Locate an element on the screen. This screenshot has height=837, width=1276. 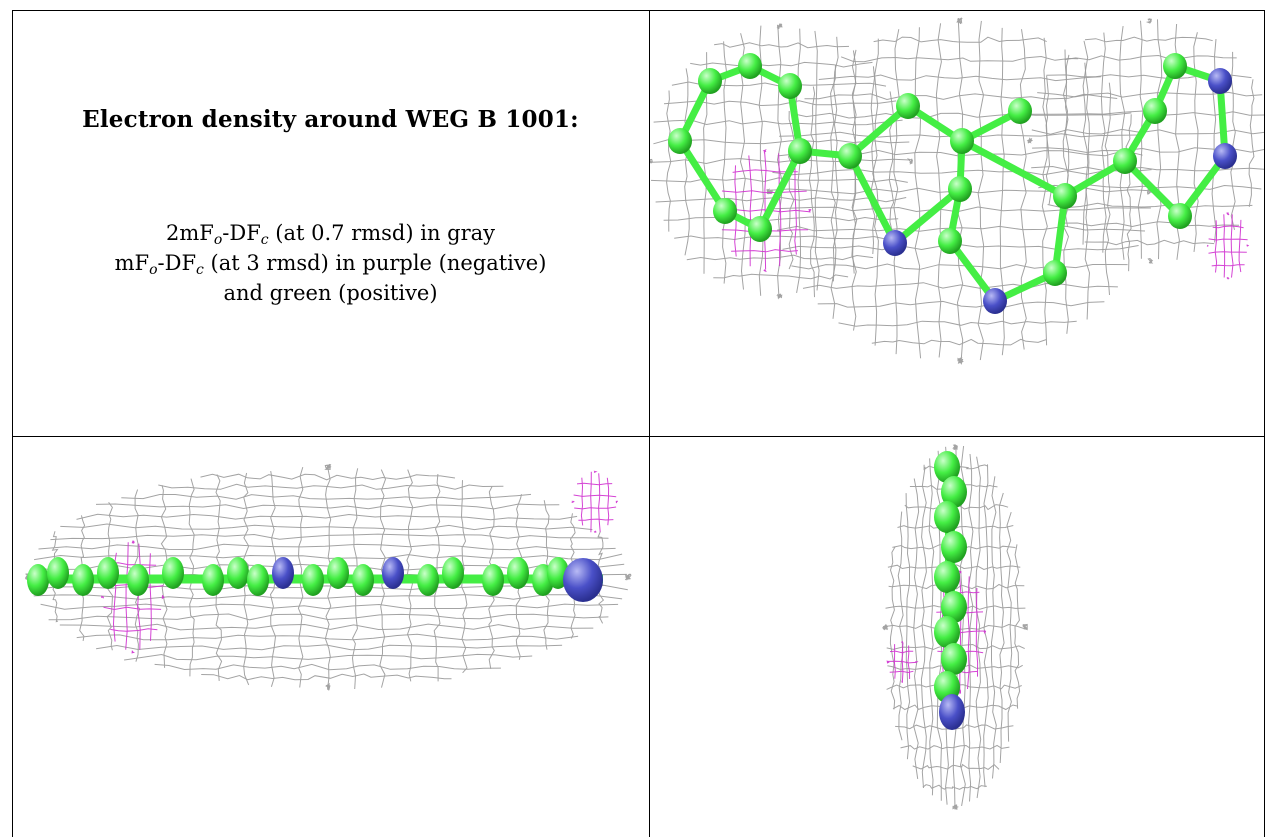
table-border-left is located at coordinates (12, 423).